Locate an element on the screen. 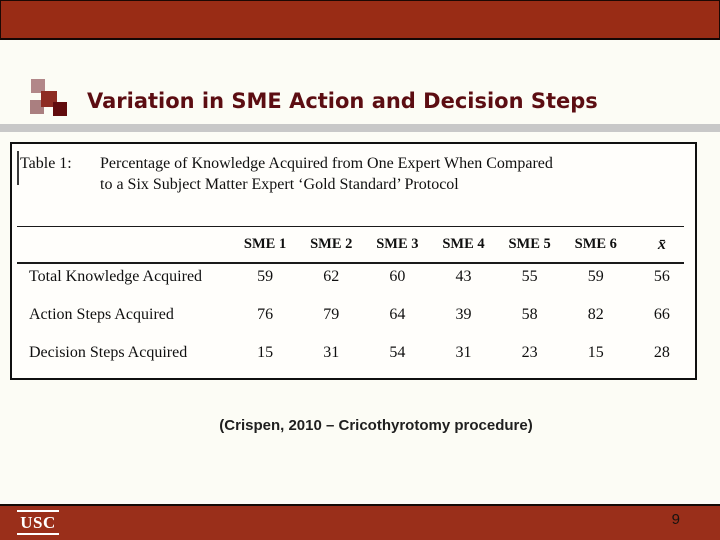  cell-value: 82 is located at coordinates (595, 314).